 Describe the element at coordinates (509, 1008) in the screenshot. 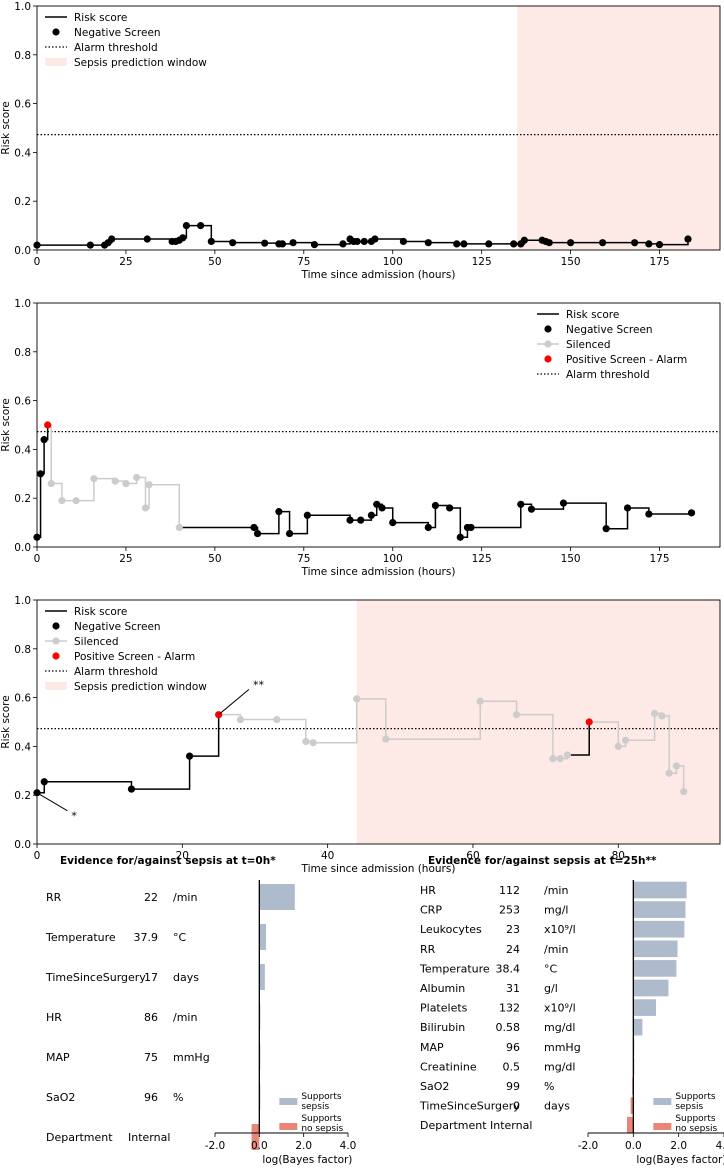

I see `feature-value: 132` at that location.